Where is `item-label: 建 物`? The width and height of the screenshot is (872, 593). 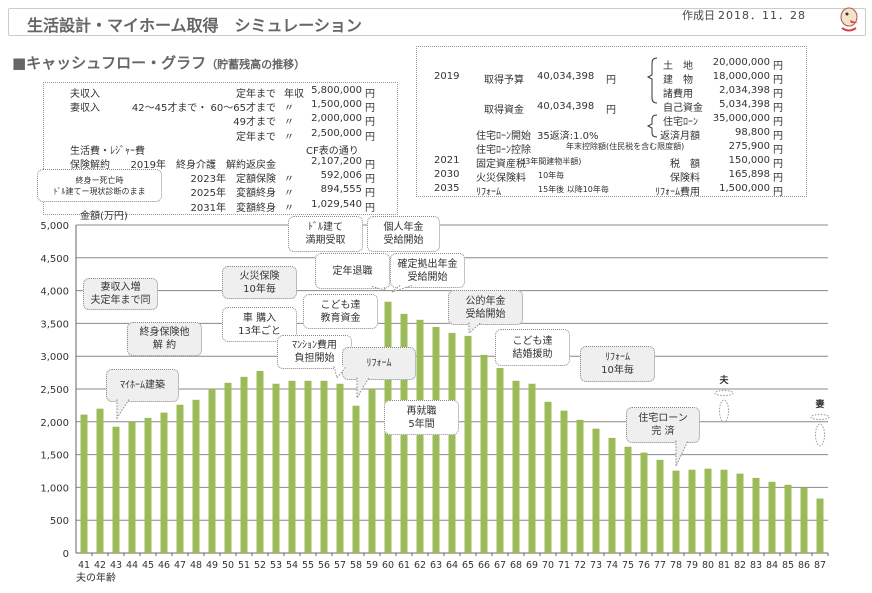
item-label: 建 物 is located at coordinates (678, 80).